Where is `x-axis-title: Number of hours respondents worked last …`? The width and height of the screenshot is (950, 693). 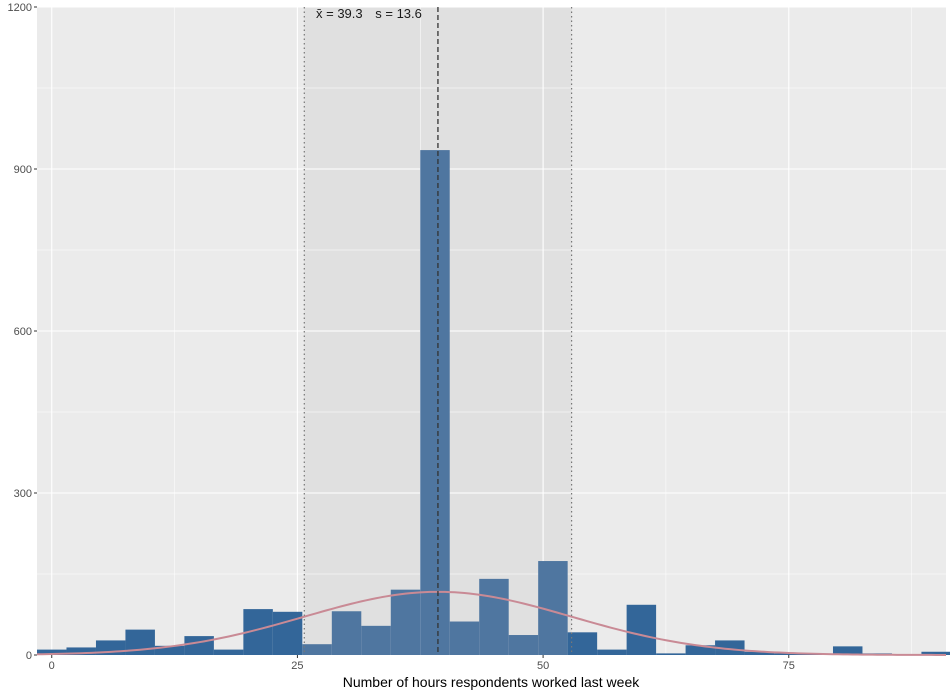 x-axis-title: Number of hours respondents worked last … is located at coordinates (491, 682).